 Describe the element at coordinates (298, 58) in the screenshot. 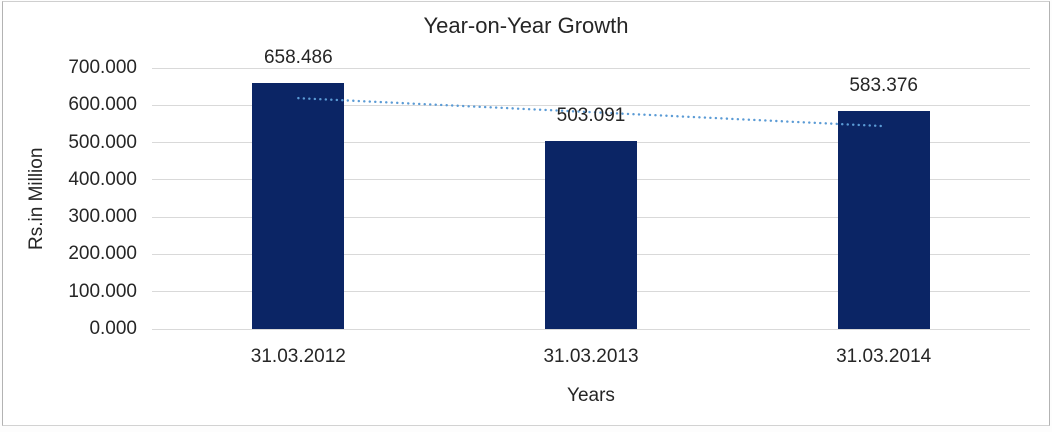

I see `bar-value-label: 658.486` at that location.